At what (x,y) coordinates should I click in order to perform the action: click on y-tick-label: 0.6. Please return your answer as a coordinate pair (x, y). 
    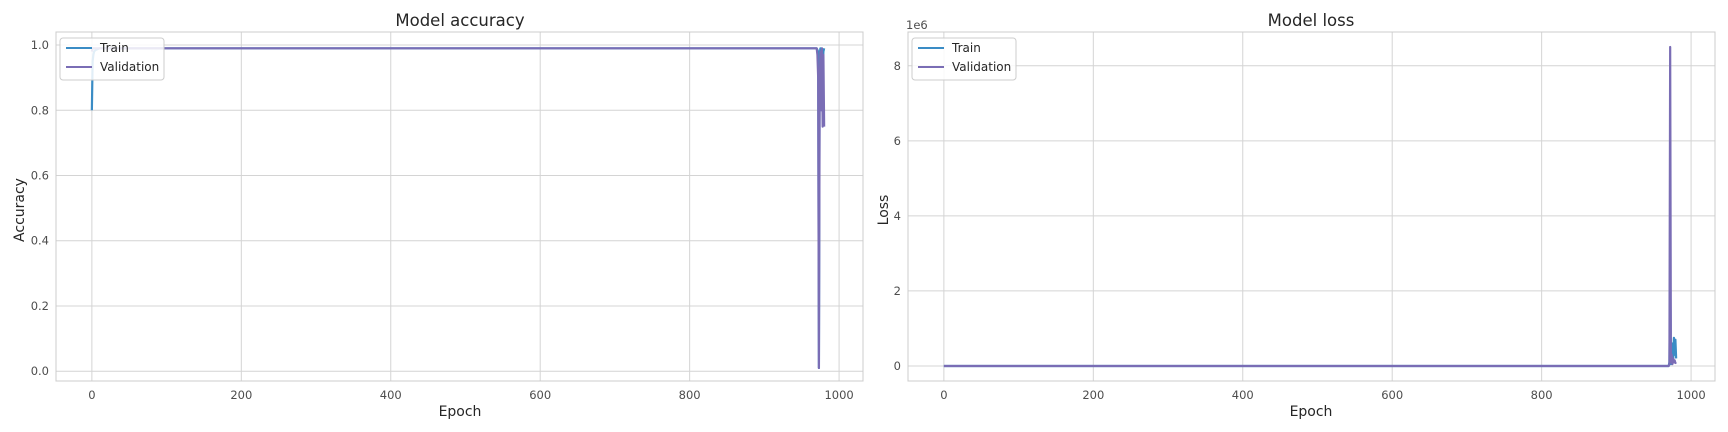
    Looking at the image, I should click on (40, 176).